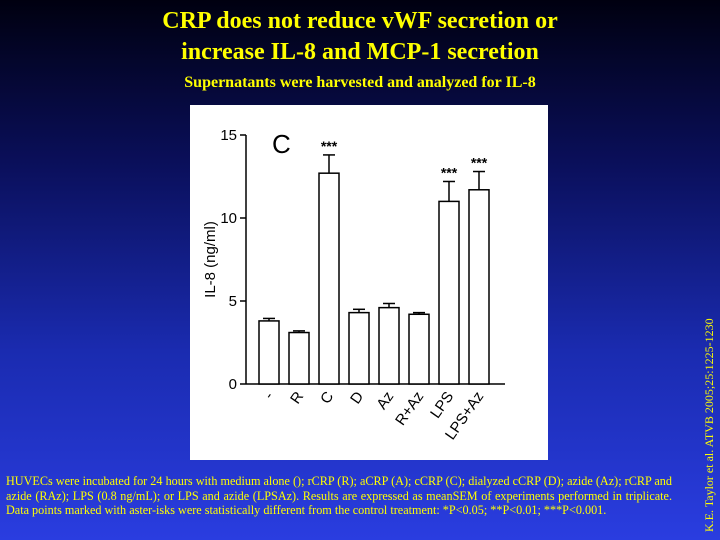  I want to click on category-label-5: Az, so click(385, 401).